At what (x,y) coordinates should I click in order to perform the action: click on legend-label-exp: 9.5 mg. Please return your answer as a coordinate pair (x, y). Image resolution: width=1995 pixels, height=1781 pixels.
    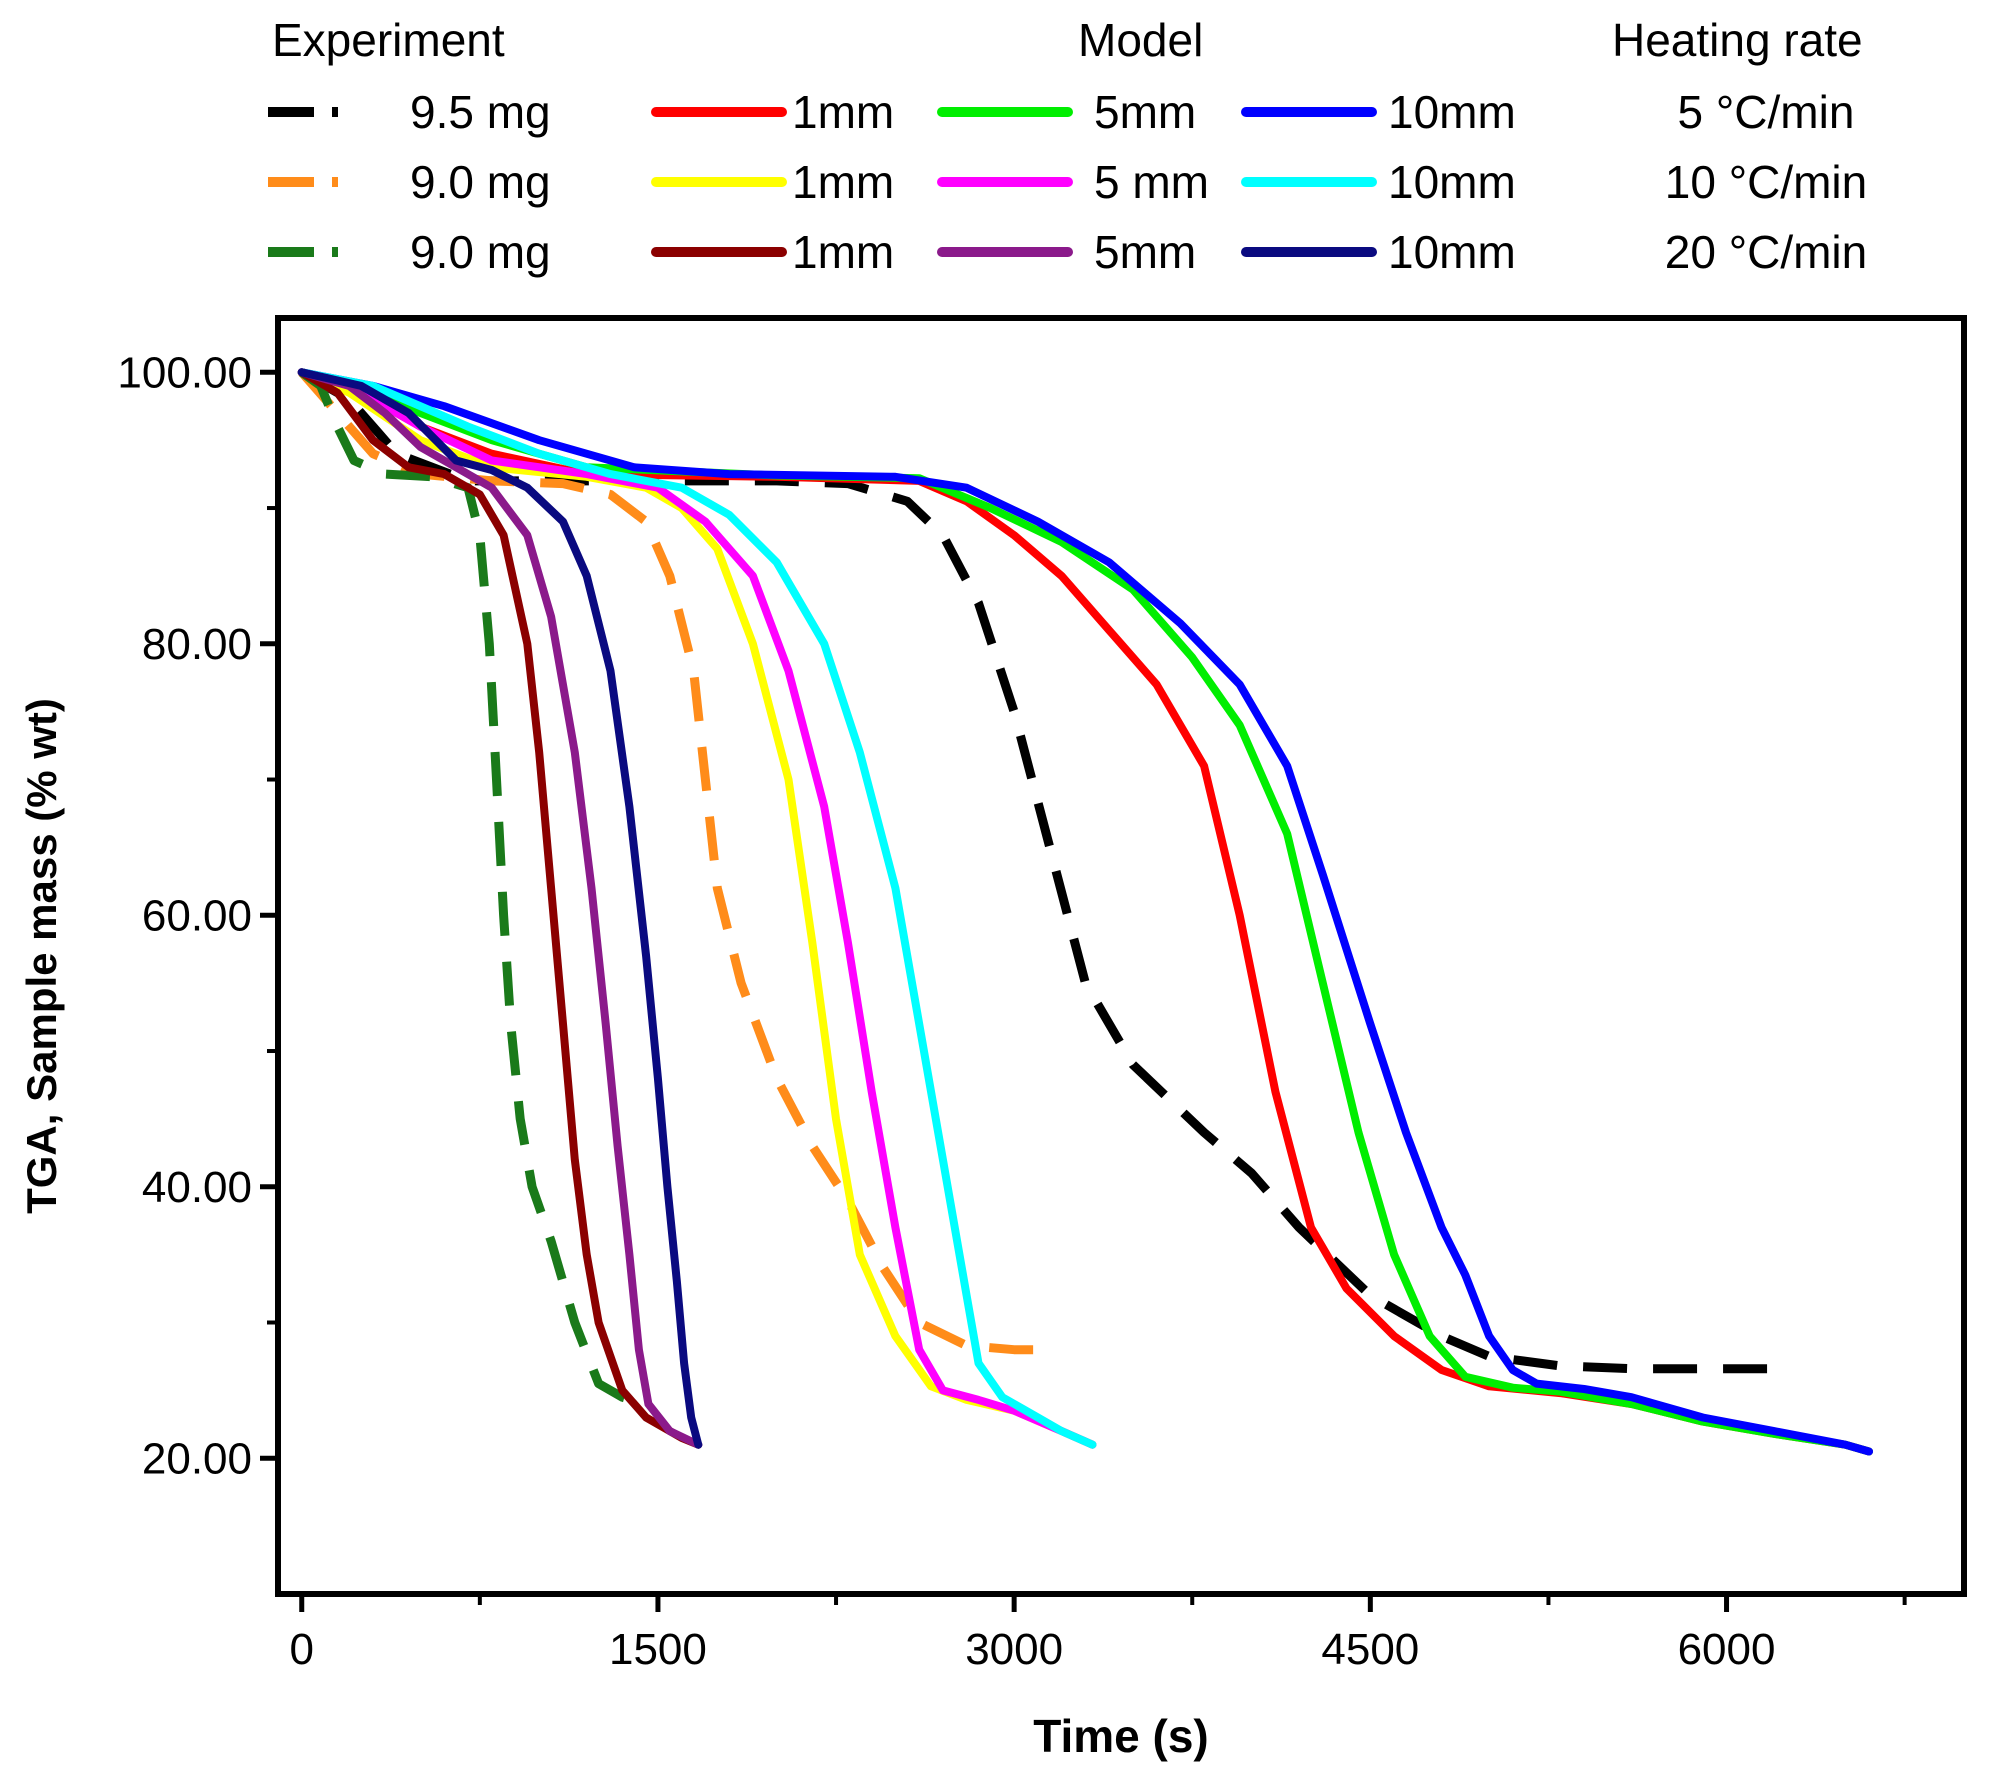
    Looking at the image, I should click on (480, 112).